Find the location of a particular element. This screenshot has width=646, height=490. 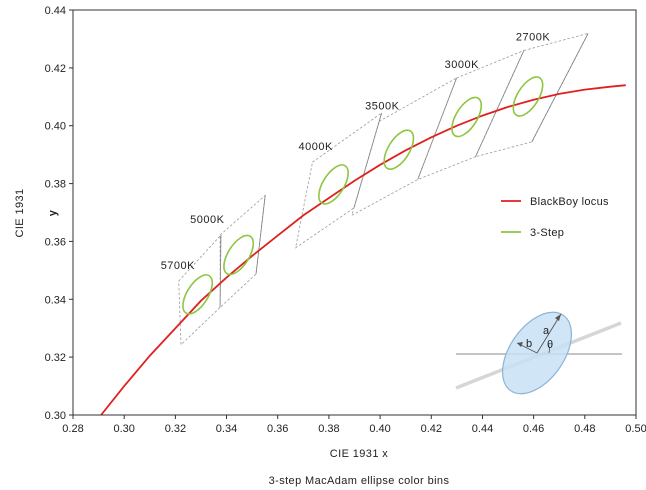

x-tick-label: 0.34 is located at coordinates (226, 429).